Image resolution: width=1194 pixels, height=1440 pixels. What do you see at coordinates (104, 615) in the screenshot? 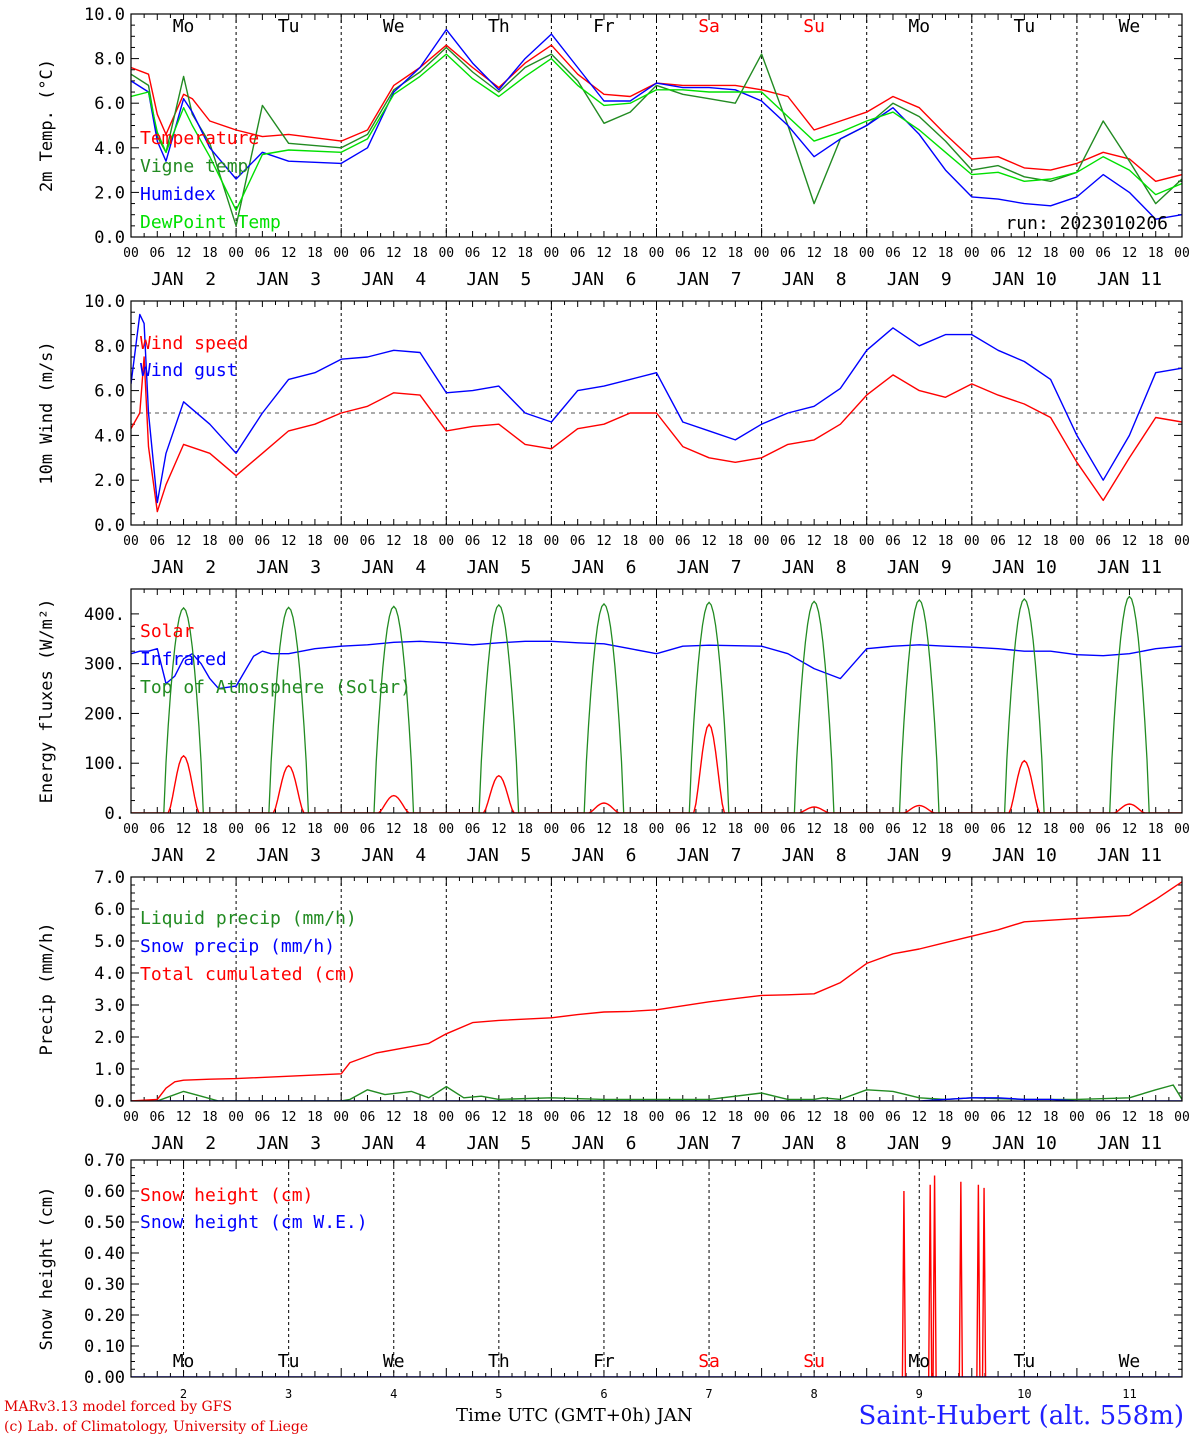
I see `y-tick-label: 400.` at bounding box center [104, 615].